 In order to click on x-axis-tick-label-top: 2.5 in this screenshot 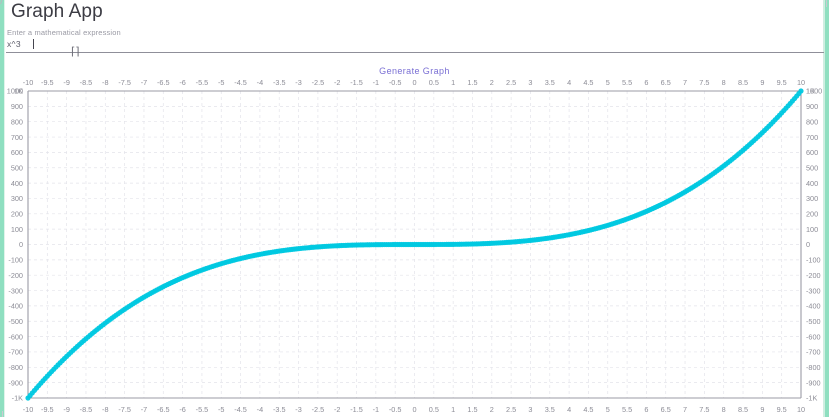, I will do `click(511, 82)`.